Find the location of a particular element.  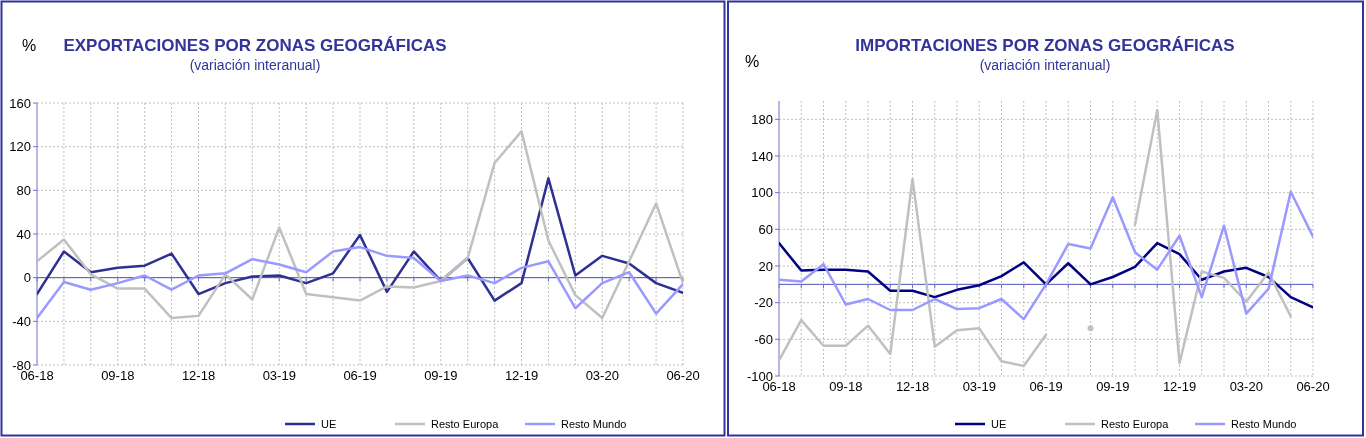

y-tick-label: 120 is located at coordinates (20, 147).